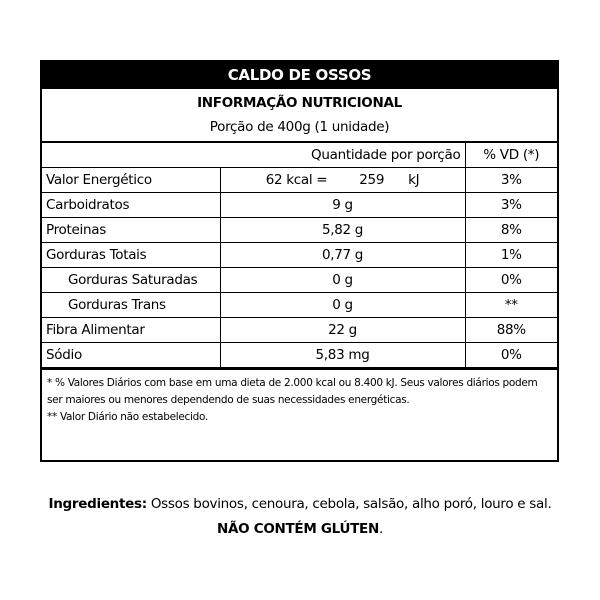 This screenshot has height=600, width=600. Describe the element at coordinates (510, 230) in the screenshot. I see `nutrient-dv: 8%` at that location.